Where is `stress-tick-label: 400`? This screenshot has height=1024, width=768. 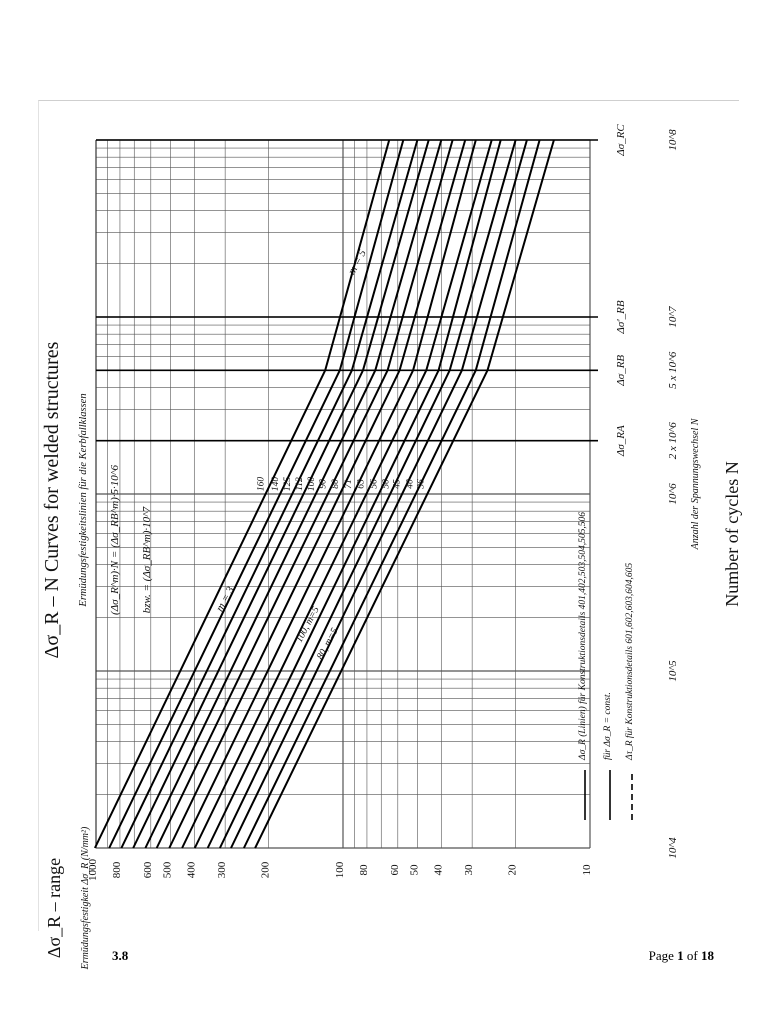
stress-tick-label: 400 is located at coordinates (191, 869).